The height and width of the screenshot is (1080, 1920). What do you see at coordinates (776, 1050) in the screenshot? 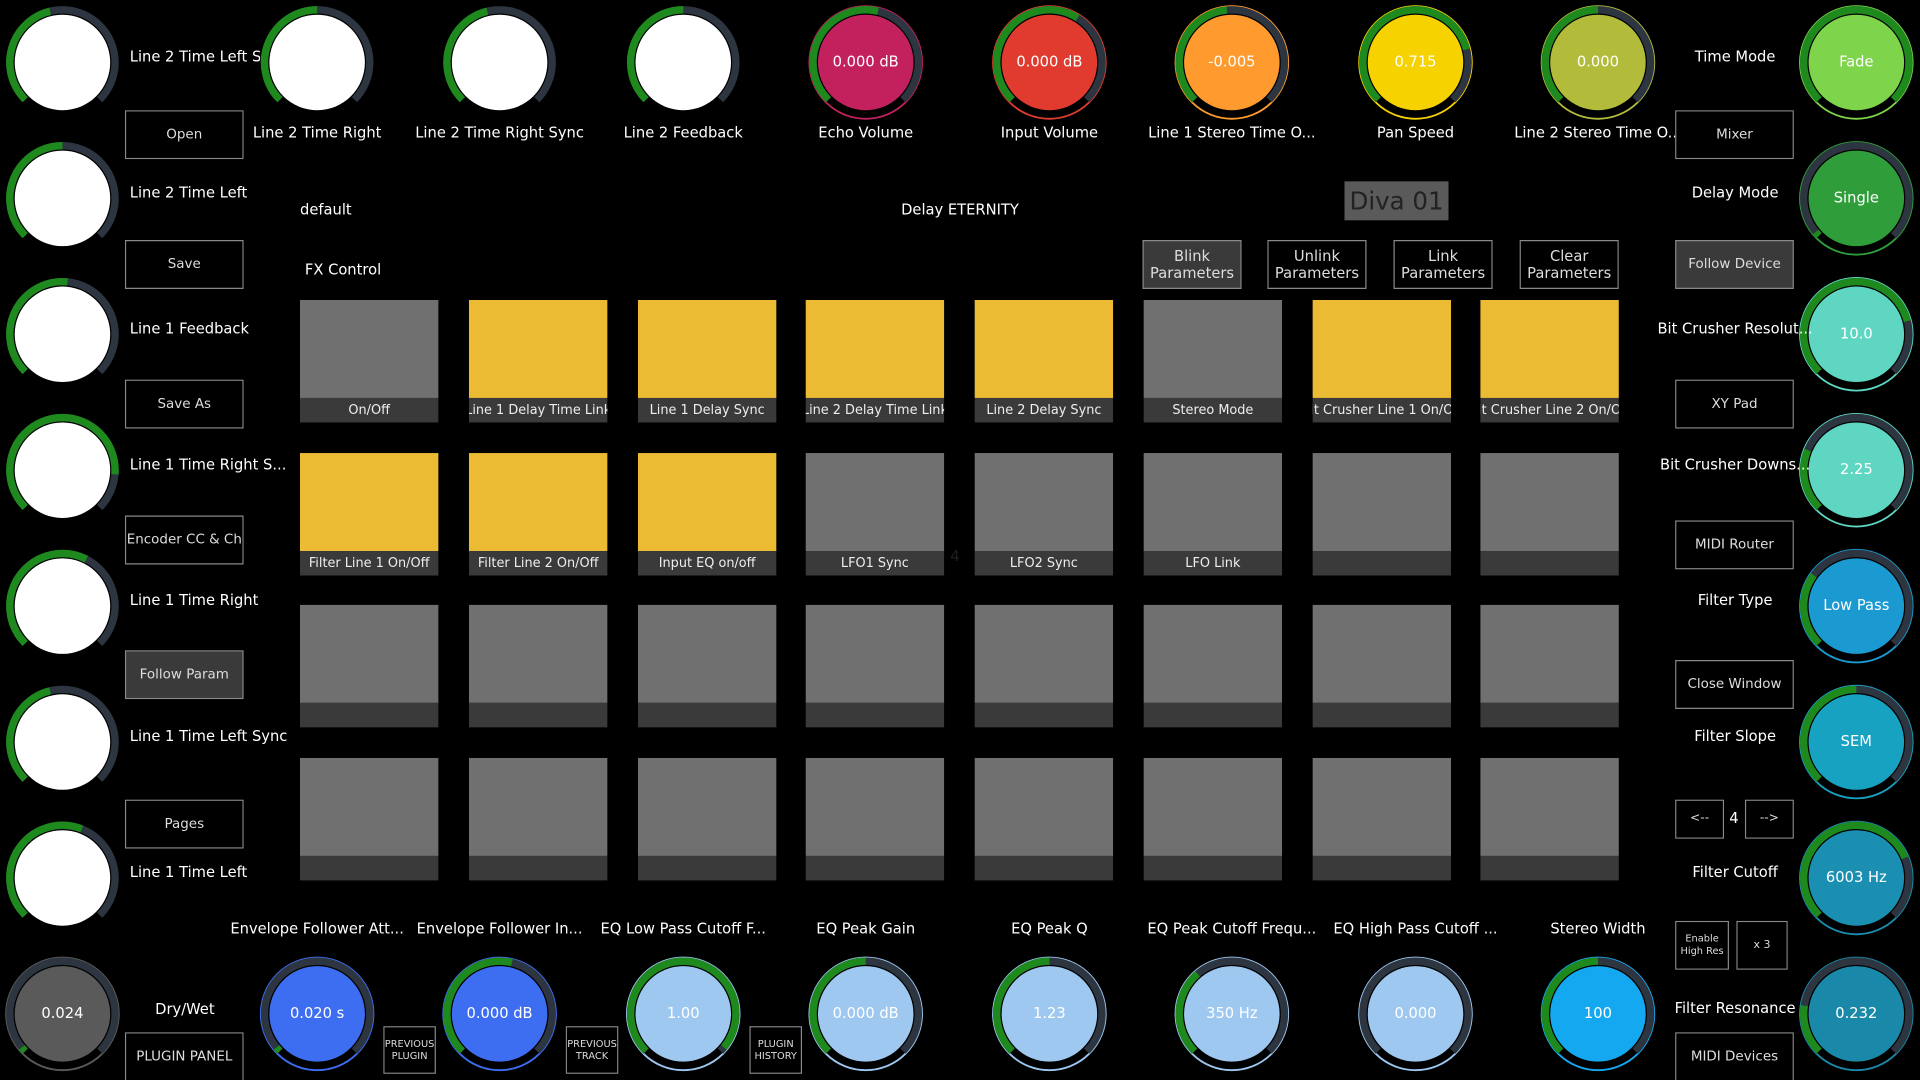
I see `button: PLUGIN HISTORY` at bounding box center [776, 1050].